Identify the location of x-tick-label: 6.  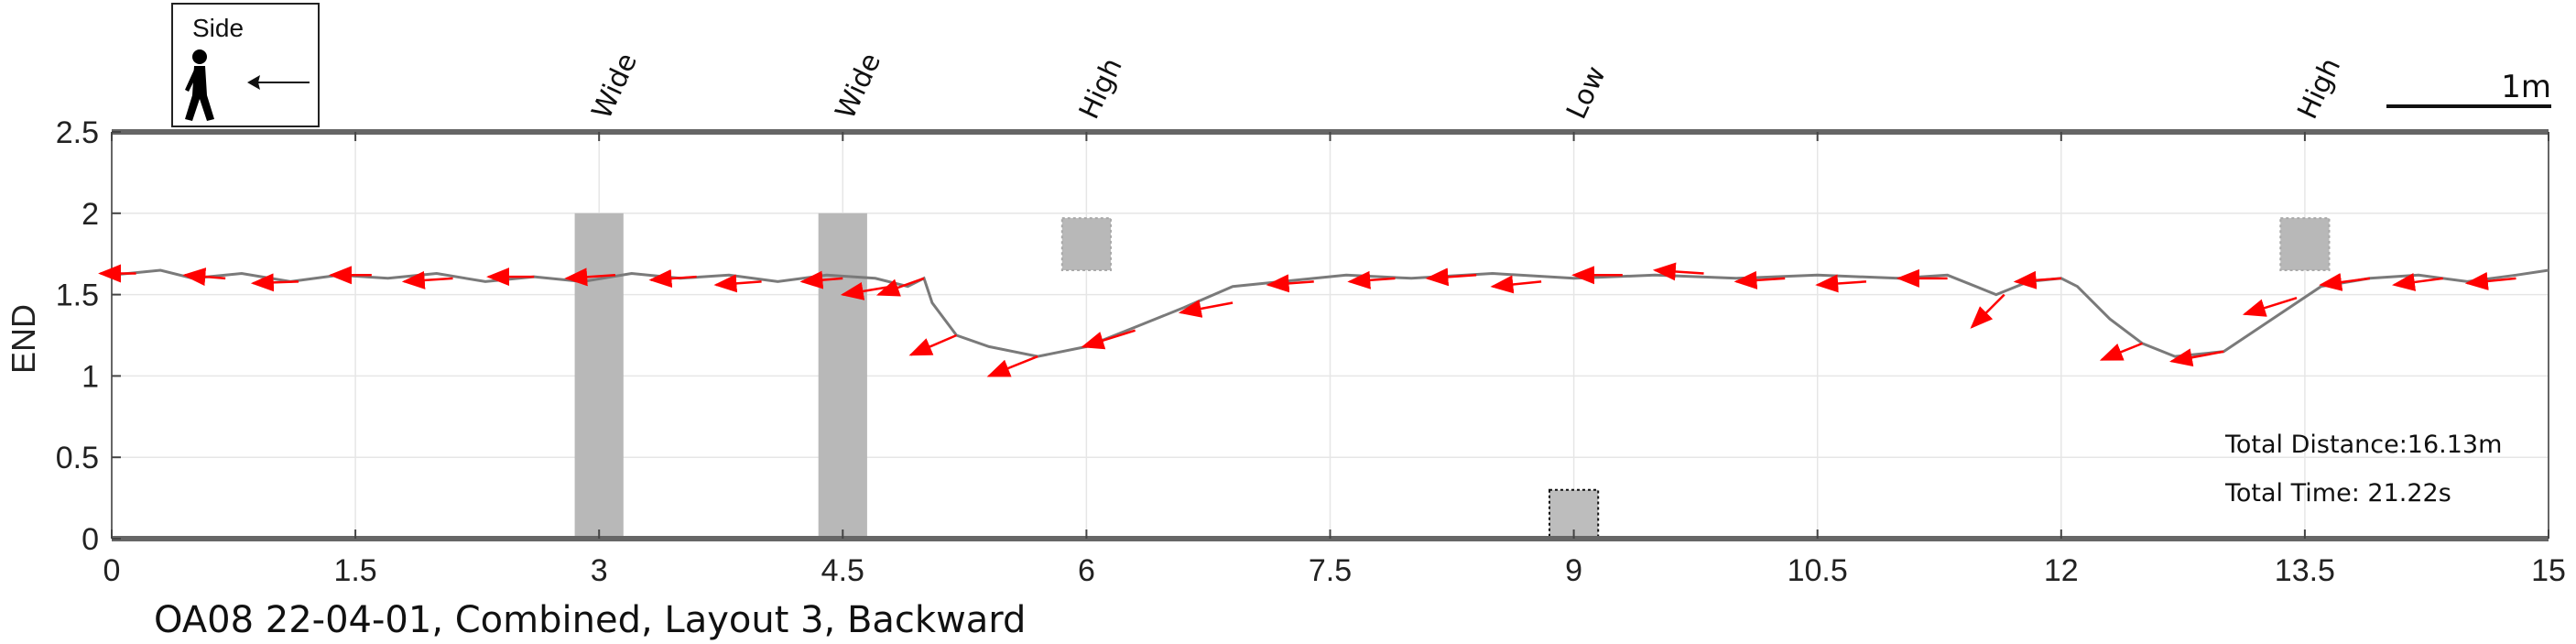
(1086, 570).